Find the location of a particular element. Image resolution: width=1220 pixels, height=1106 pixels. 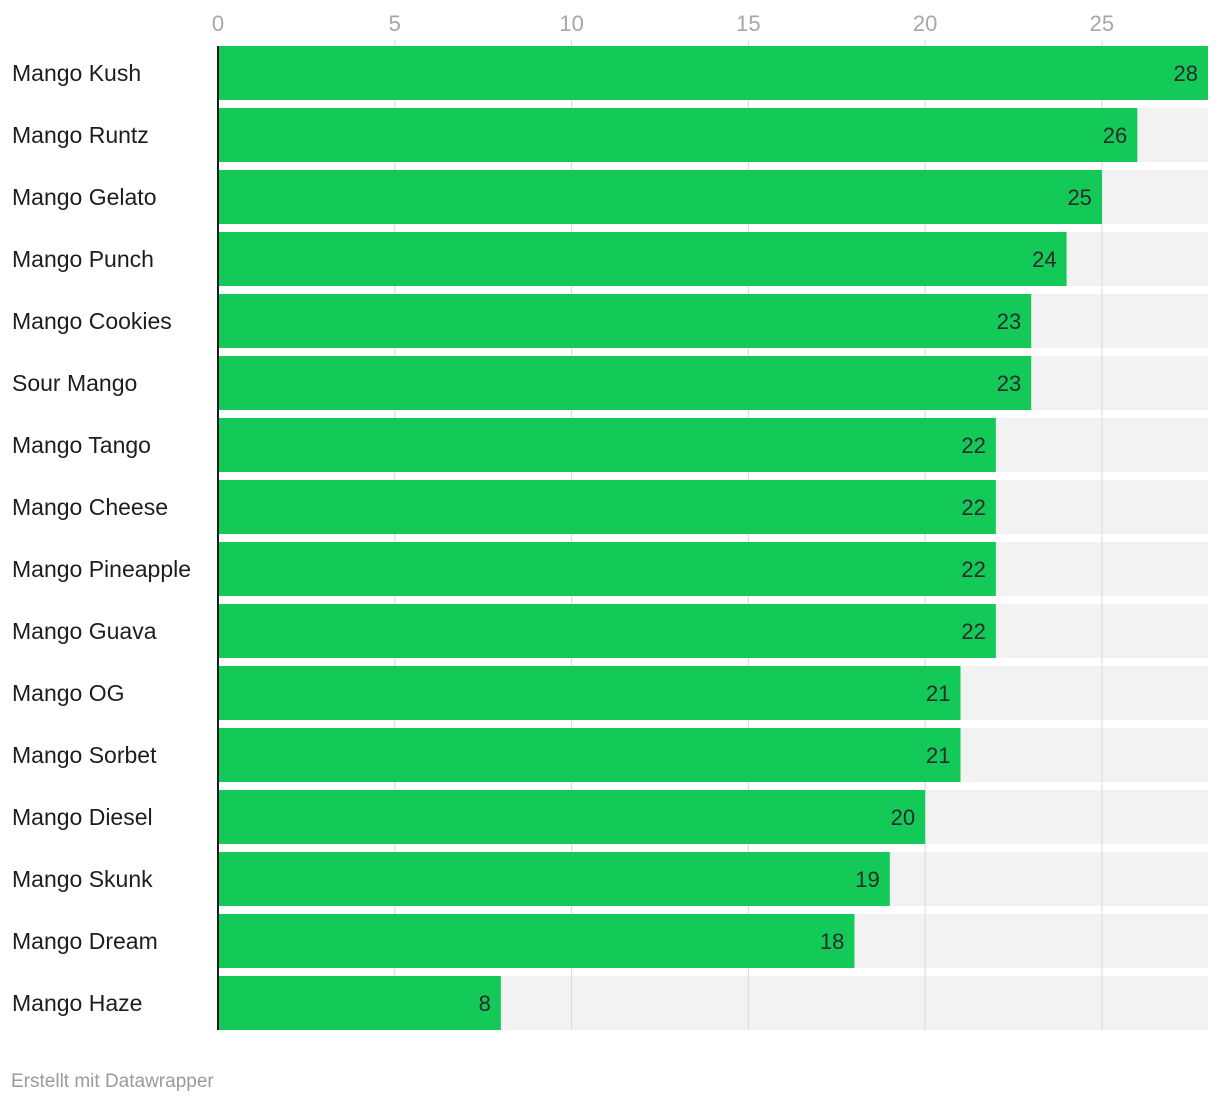

category-label: Mango Skunk is located at coordinates (82, 879).